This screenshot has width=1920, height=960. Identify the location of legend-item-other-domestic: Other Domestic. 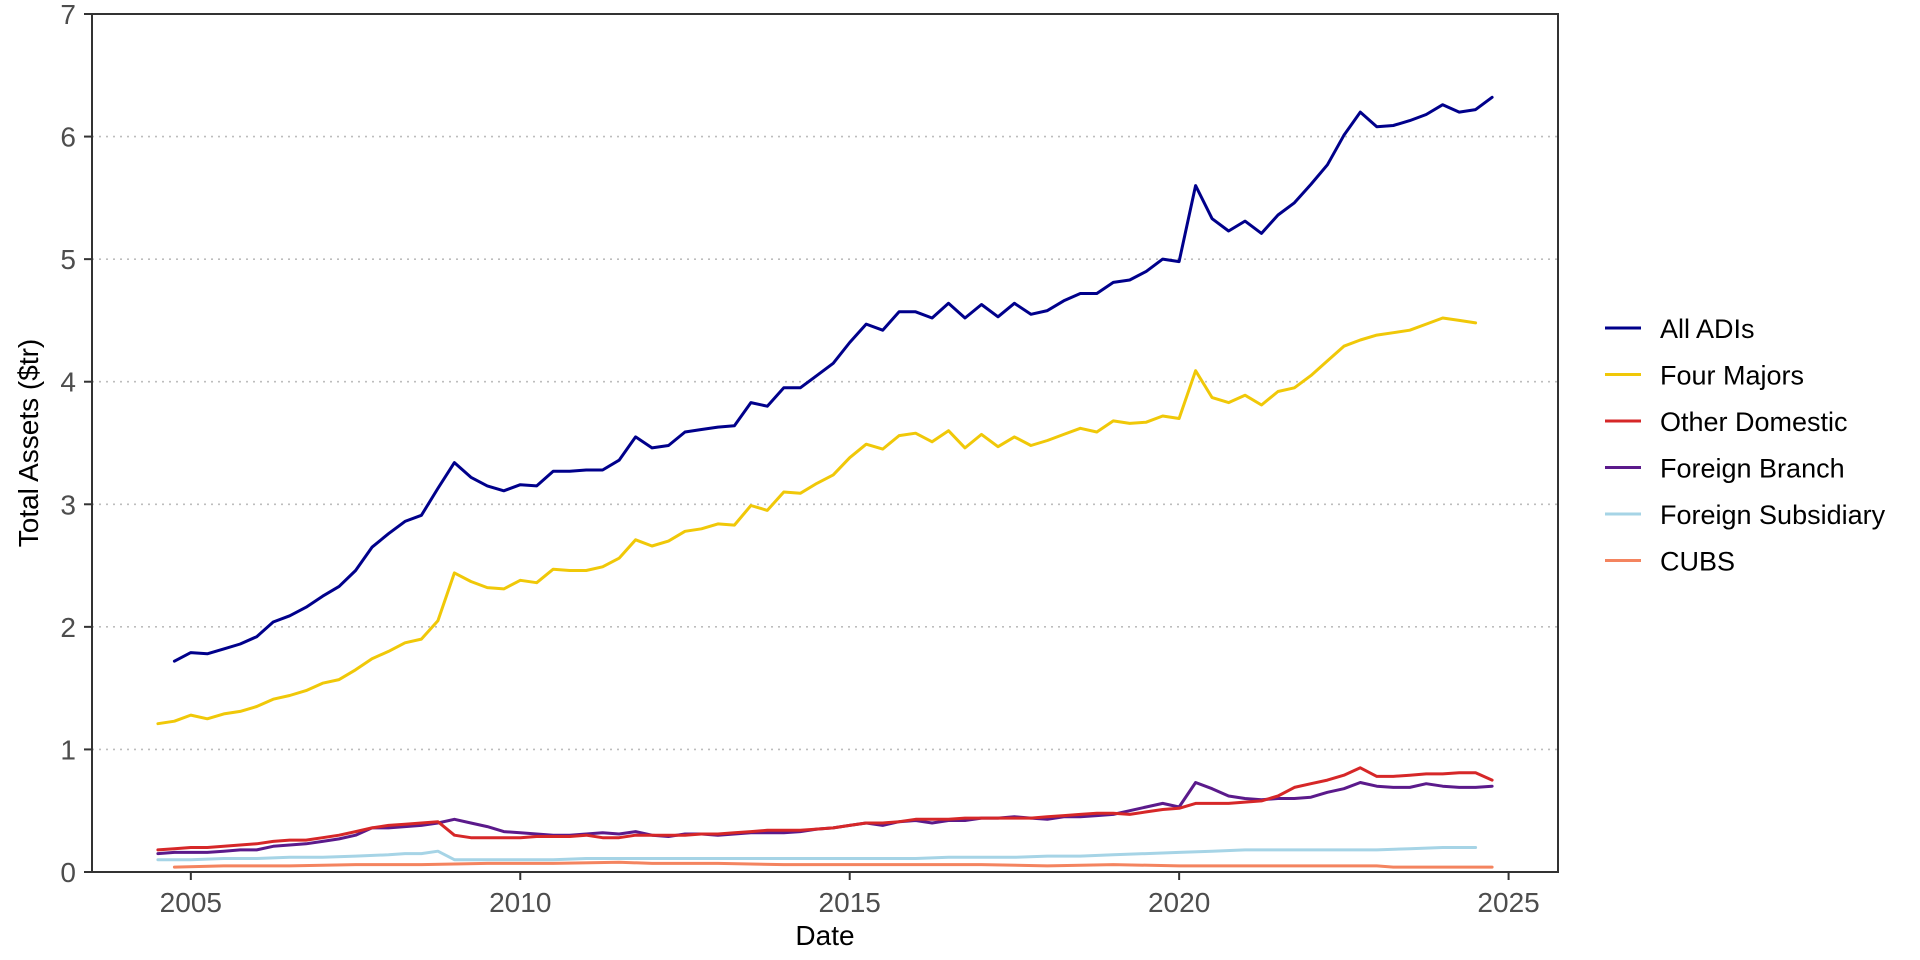
(1726, 422).